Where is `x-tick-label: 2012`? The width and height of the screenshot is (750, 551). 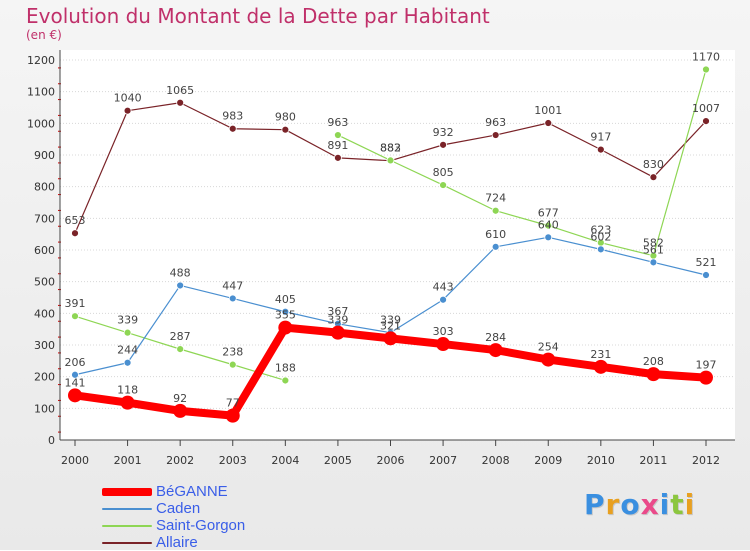 x-tick-label: 2012 is located at coordinates (706, 460).